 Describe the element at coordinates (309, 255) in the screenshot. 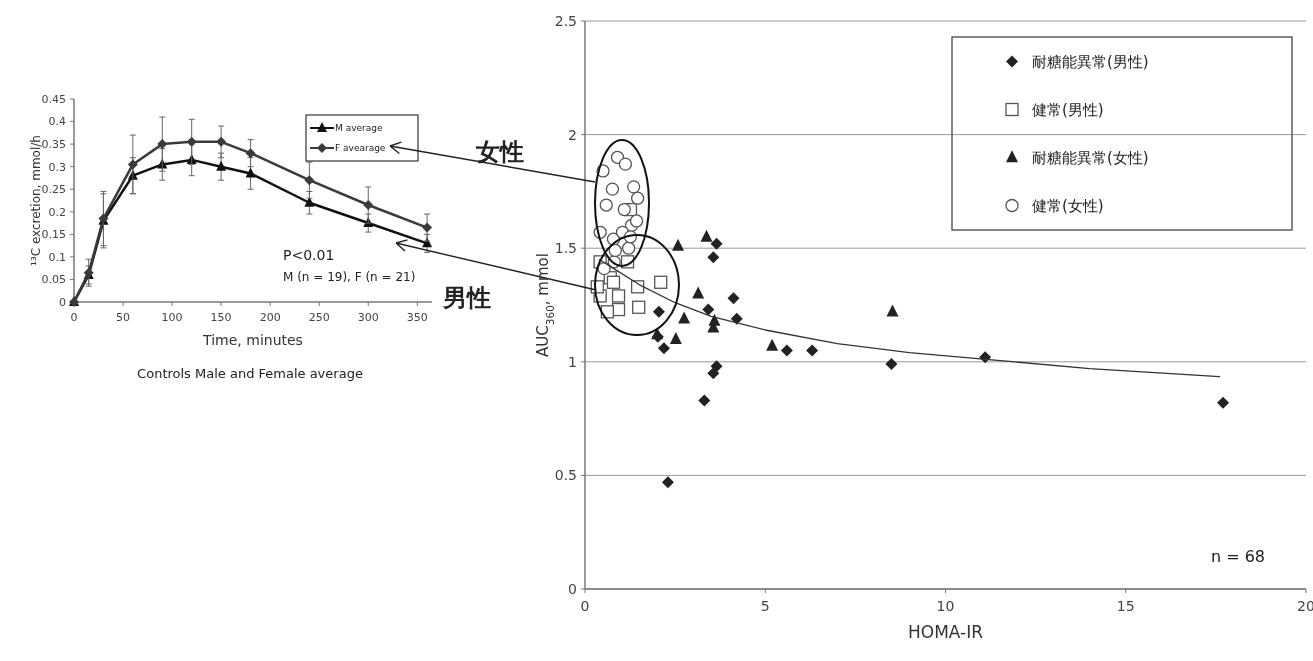

I see `annotation: P<0.01` at that location.